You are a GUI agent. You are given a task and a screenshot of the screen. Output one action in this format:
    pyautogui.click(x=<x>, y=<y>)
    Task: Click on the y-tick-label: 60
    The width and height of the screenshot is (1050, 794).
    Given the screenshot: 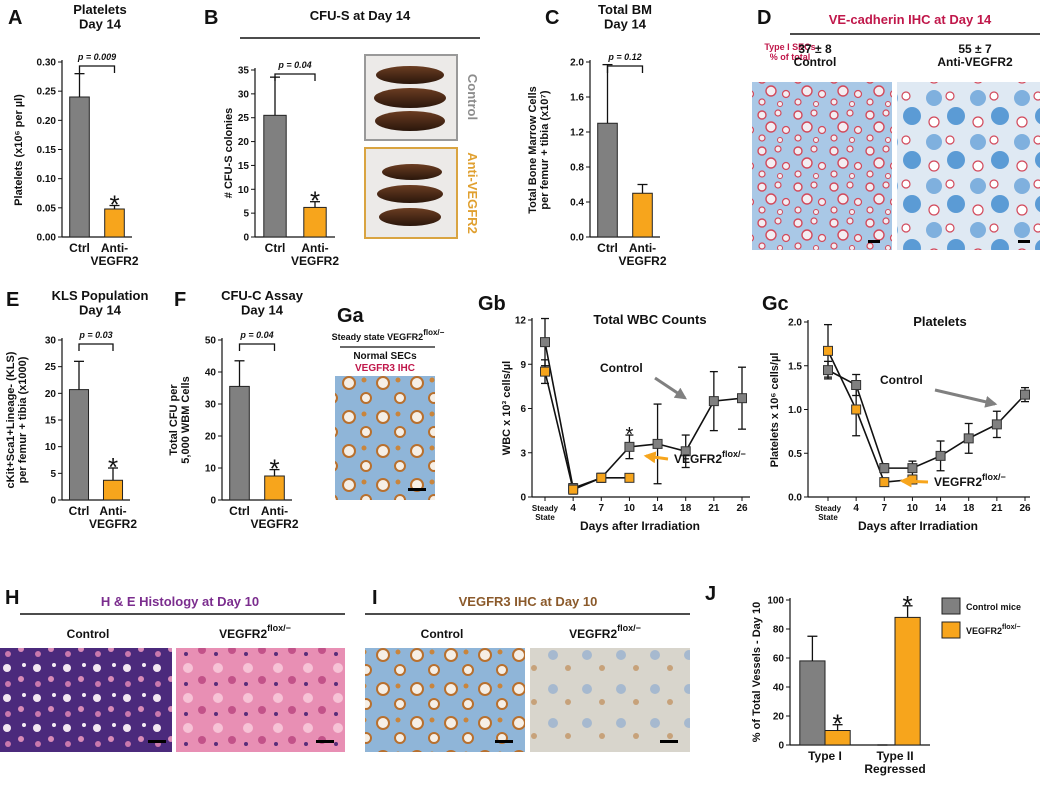 What is the action you would take?
    pyautogui.click(x=779, y=659)
    